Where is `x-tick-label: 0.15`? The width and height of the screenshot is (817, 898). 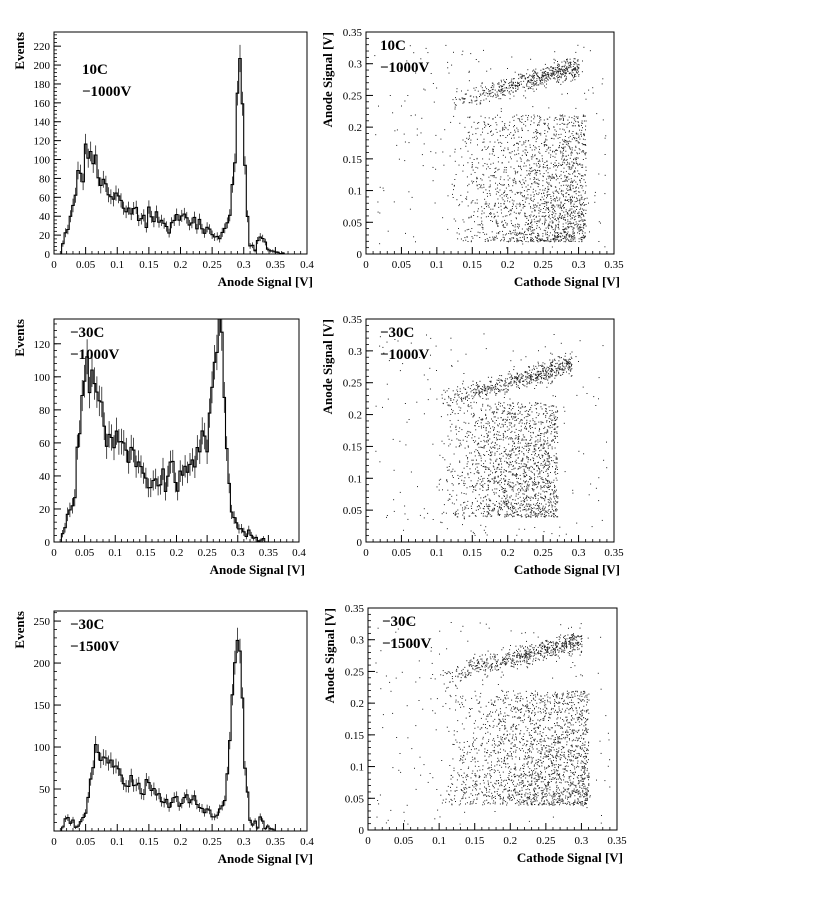
x-tick-label: 0.15 is located at coordinates (149, 265).